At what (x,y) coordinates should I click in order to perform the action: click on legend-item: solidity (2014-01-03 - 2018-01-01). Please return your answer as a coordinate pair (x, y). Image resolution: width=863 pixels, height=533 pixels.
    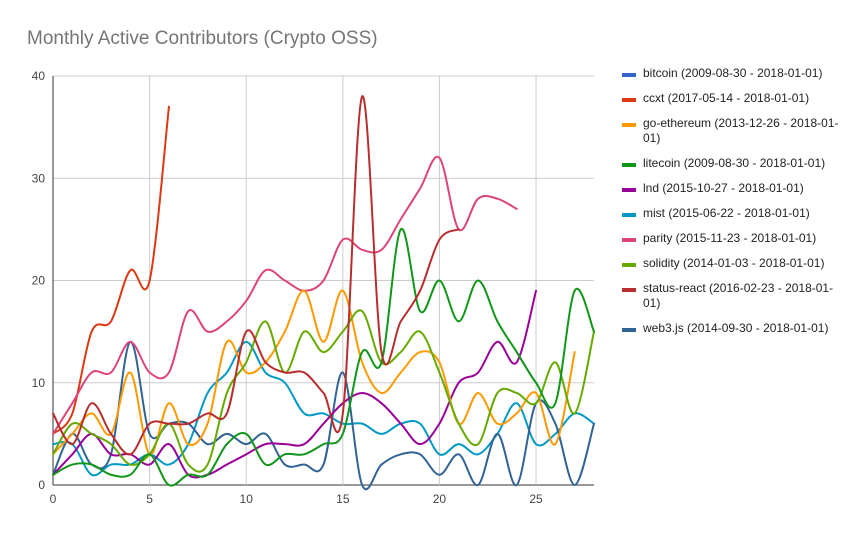
    Looking at the image, I should click on (732, 263).